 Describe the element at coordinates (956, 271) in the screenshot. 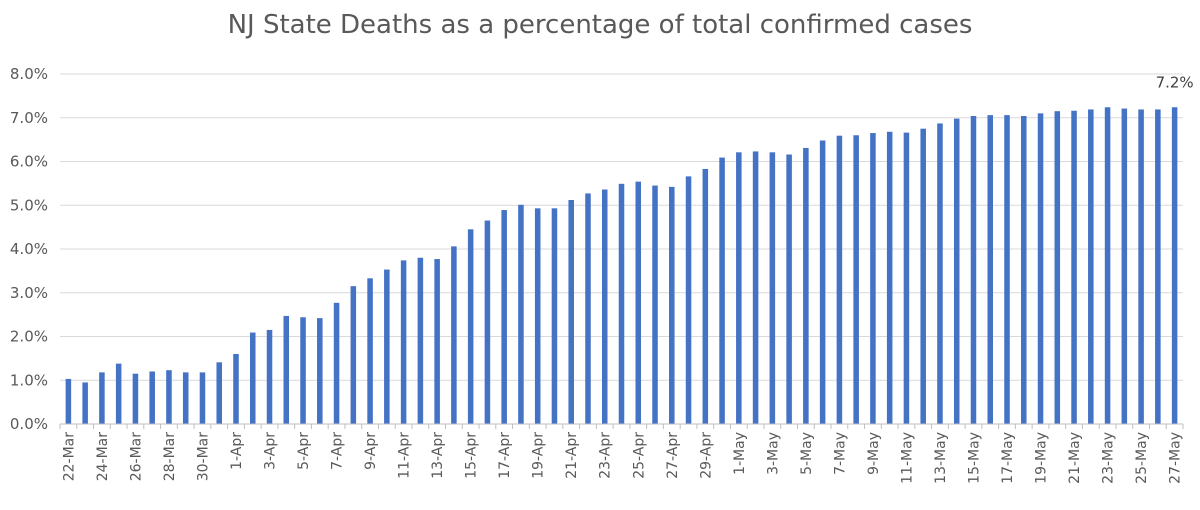

I see `bar-14-May` at that location.